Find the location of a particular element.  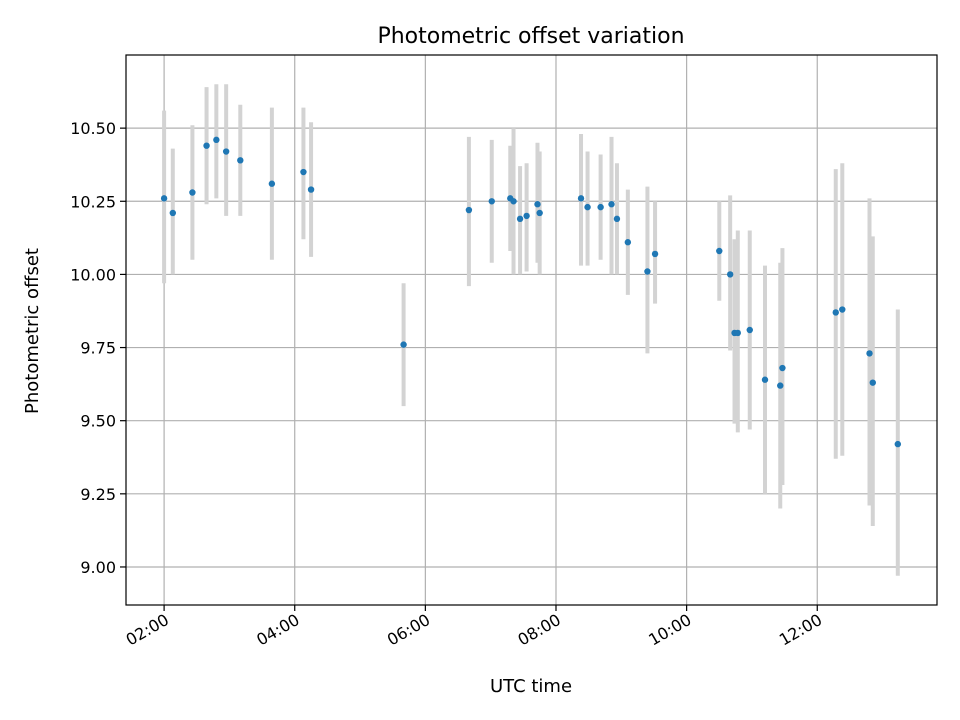

y-tick-label: 10.50 is located at coordinates (93, 128).